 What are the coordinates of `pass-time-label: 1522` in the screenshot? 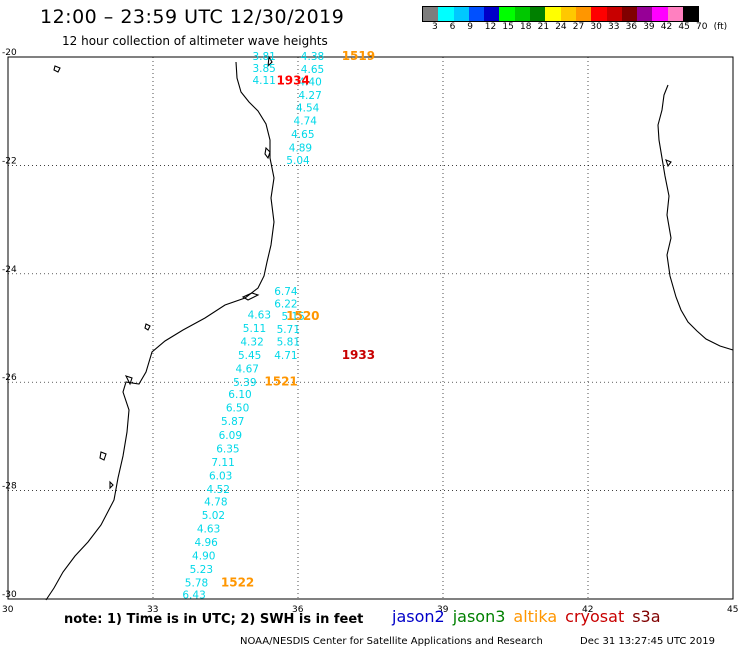 It's located at (237, 583).